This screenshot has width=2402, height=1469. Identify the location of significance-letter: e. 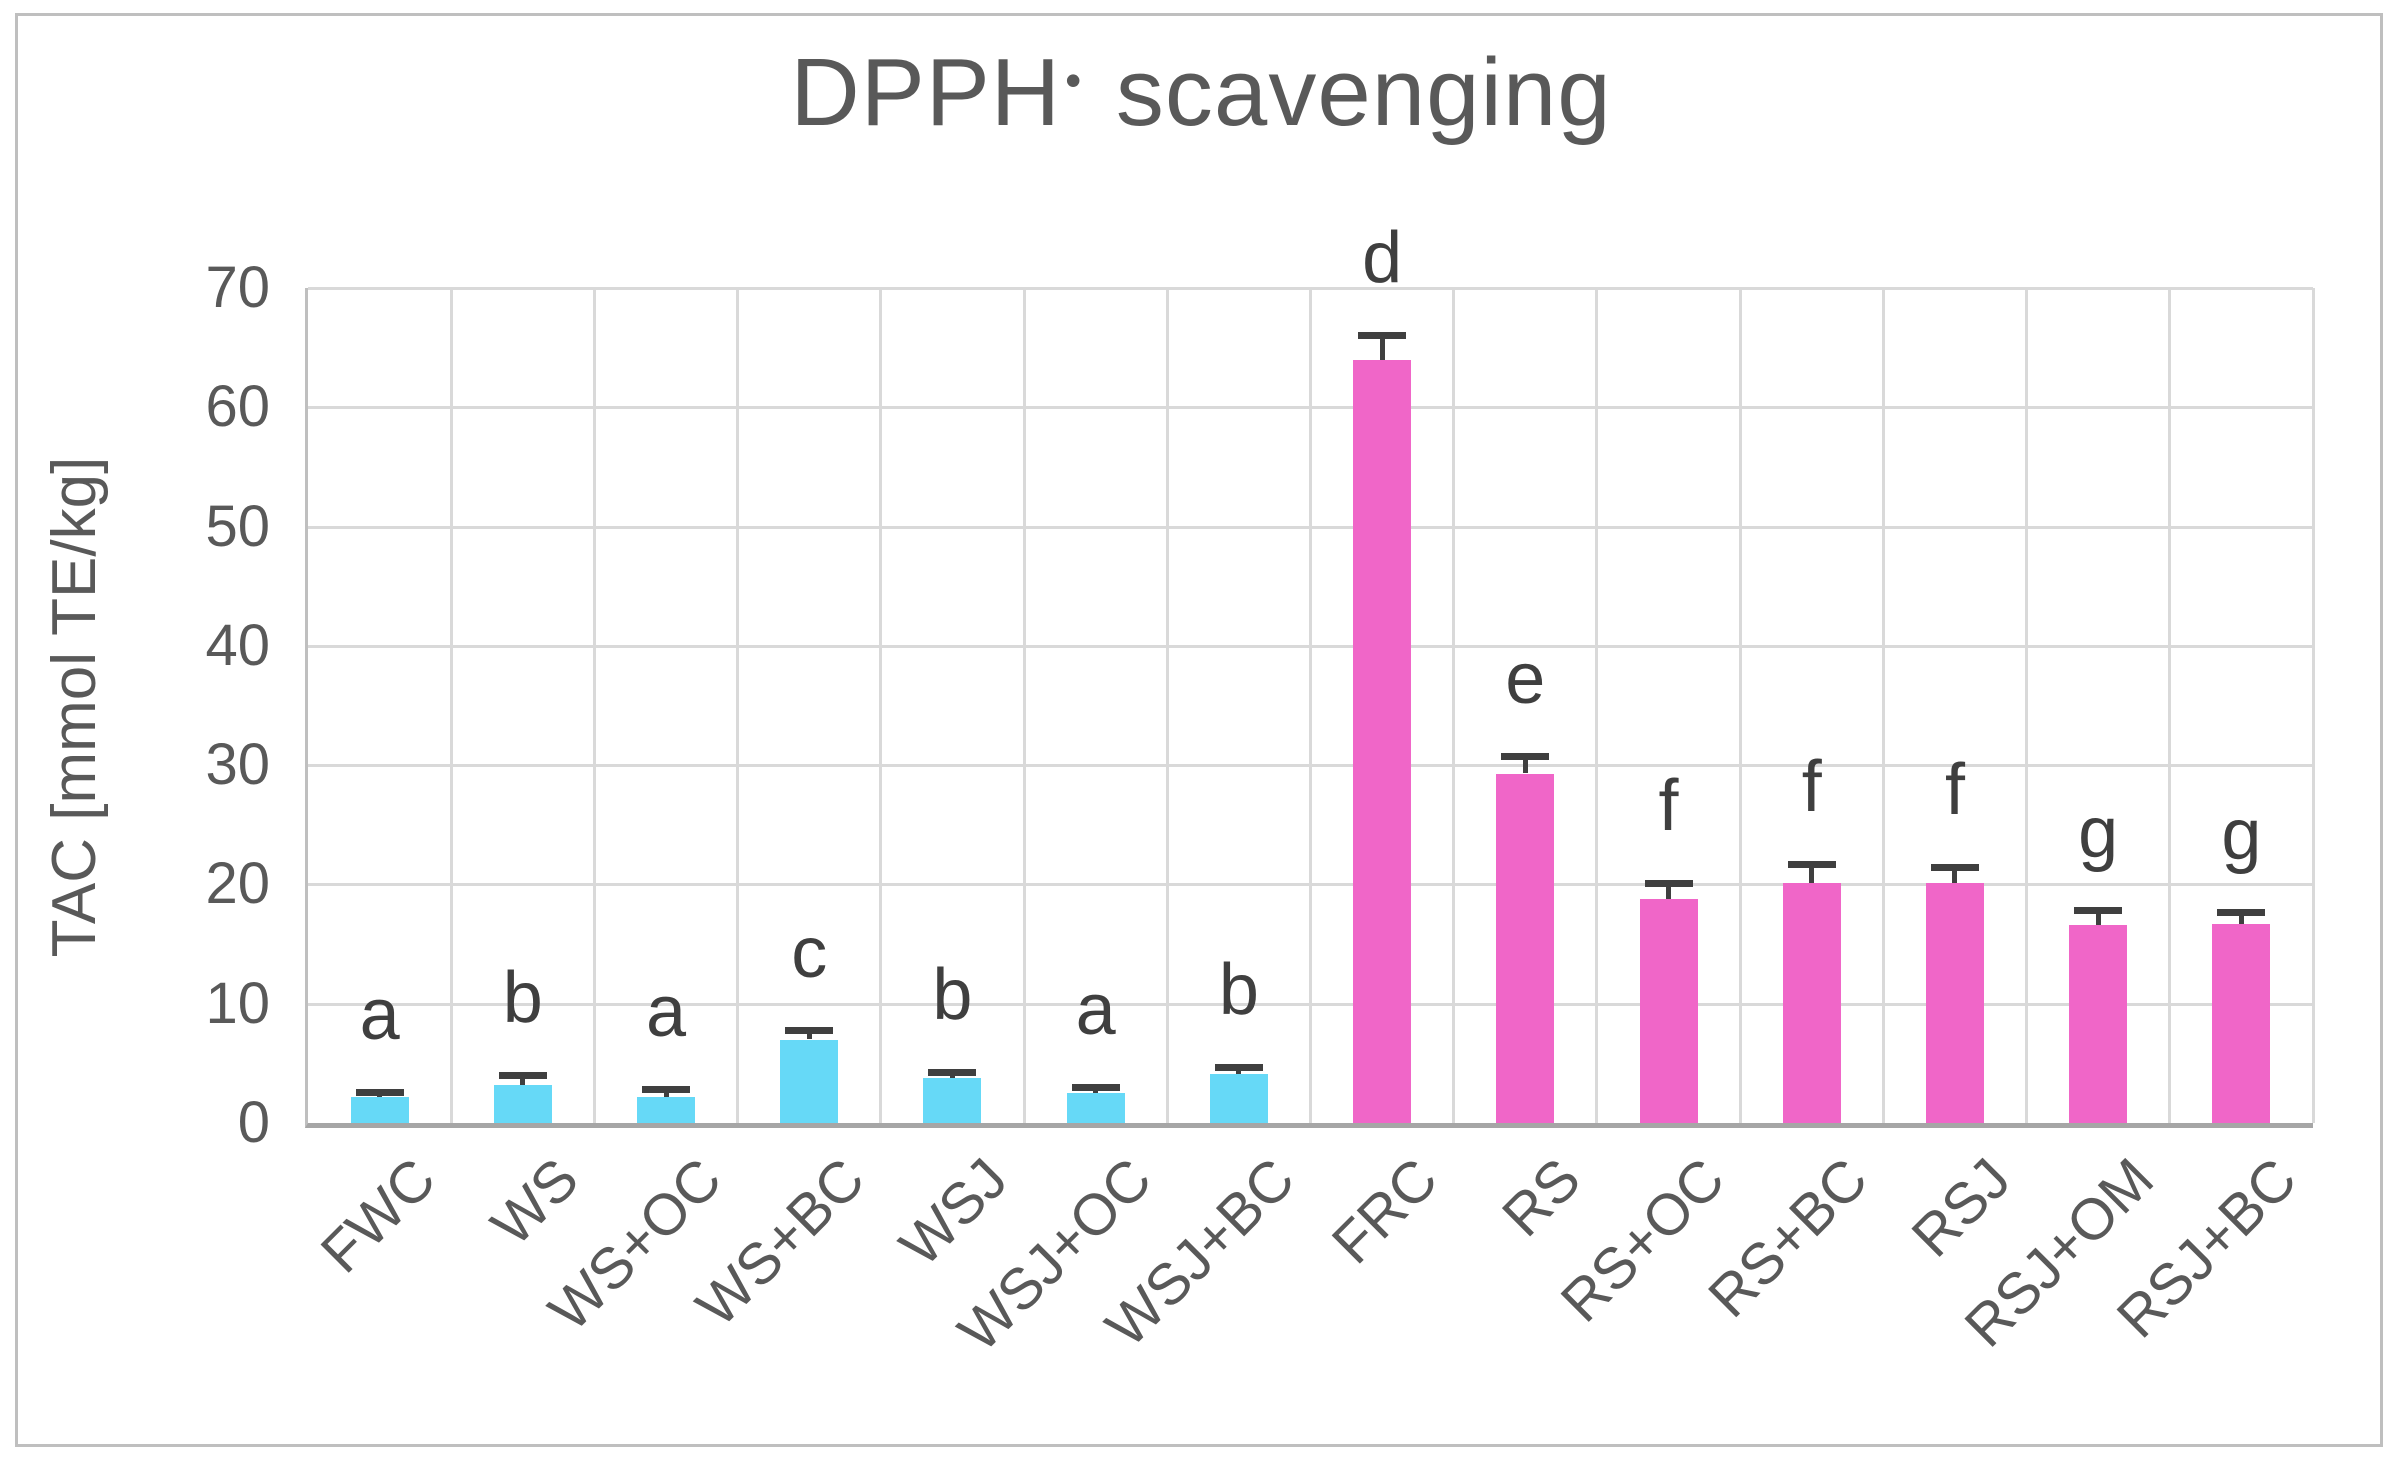
(1525, 678).